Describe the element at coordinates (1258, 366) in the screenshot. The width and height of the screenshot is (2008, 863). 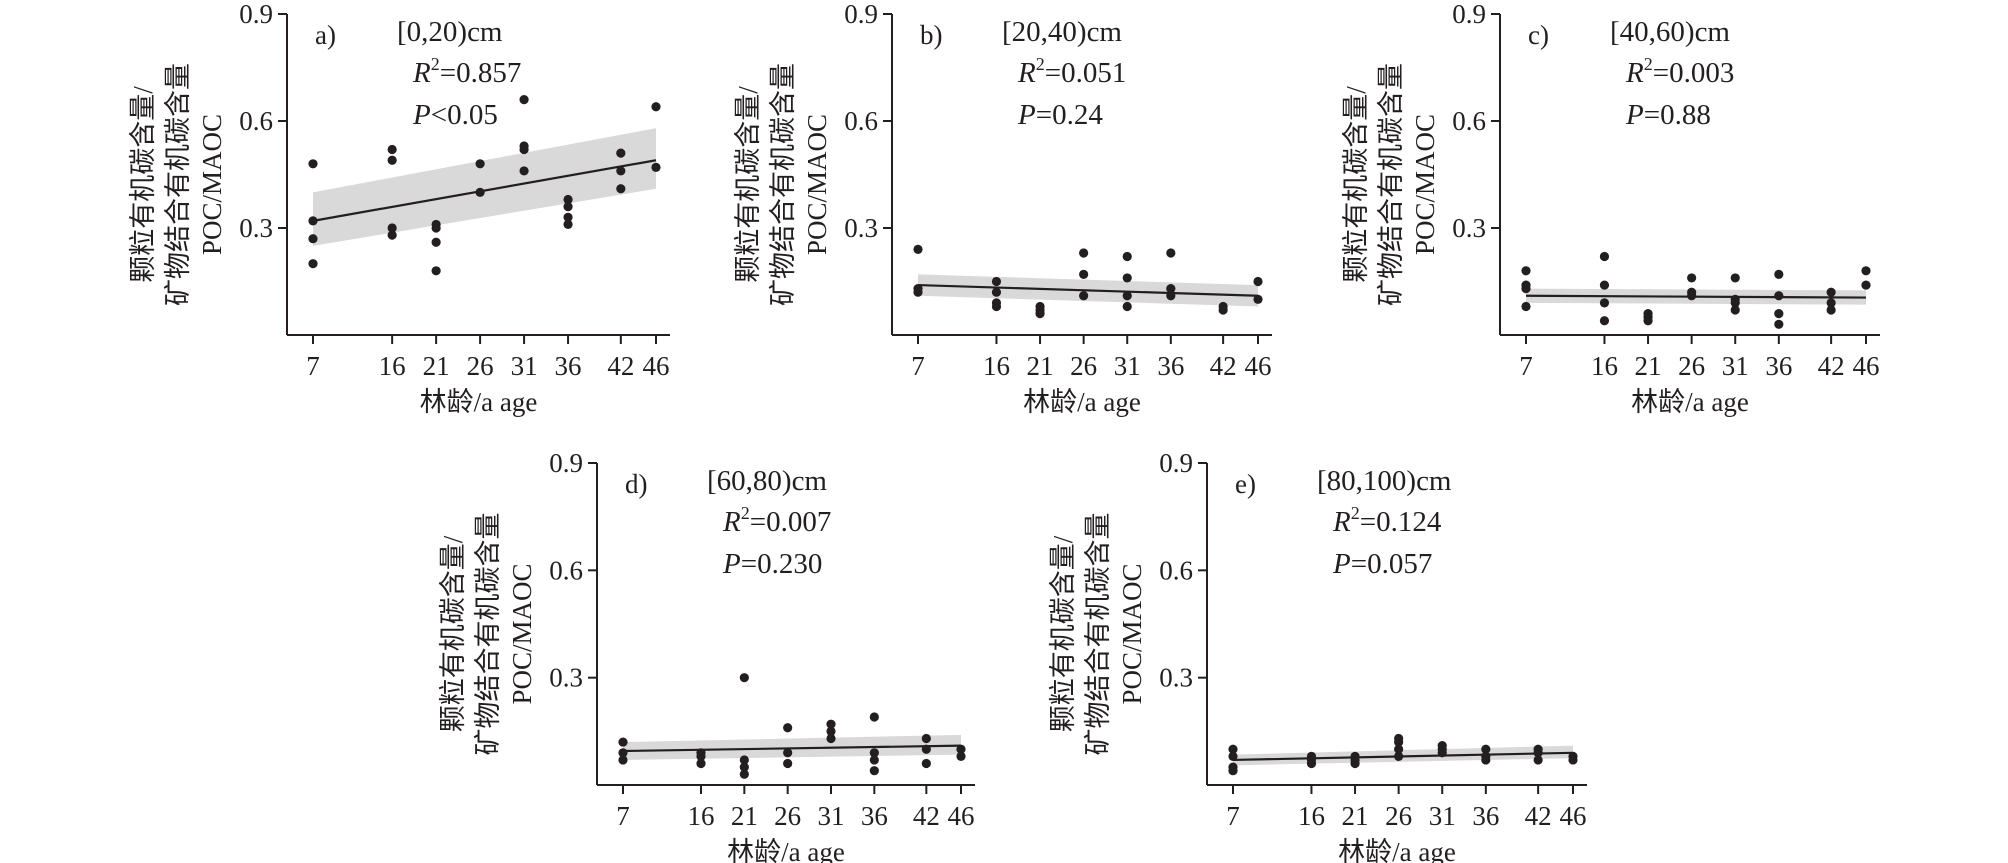
I see `x-tick-label: 46` at that location.